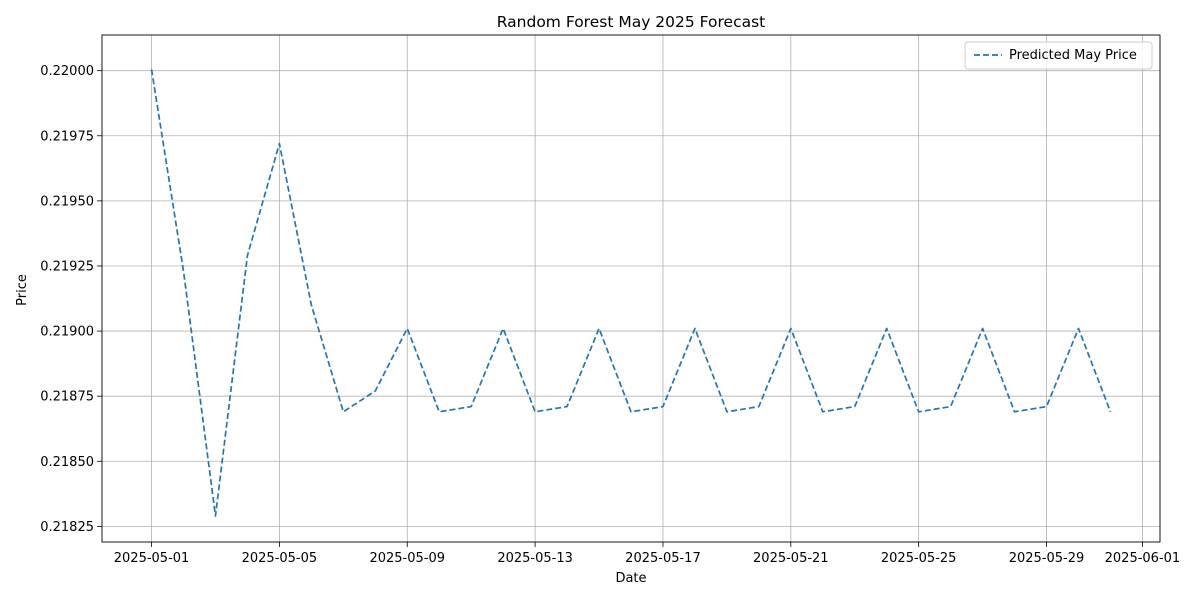 Image resolution: width=1200 pixels, height=600 pixels. What do you see at coordinates (67, 332) in the screenshot?
I see `y-tick-label: 0.21900` at bounding box center [67, 332].